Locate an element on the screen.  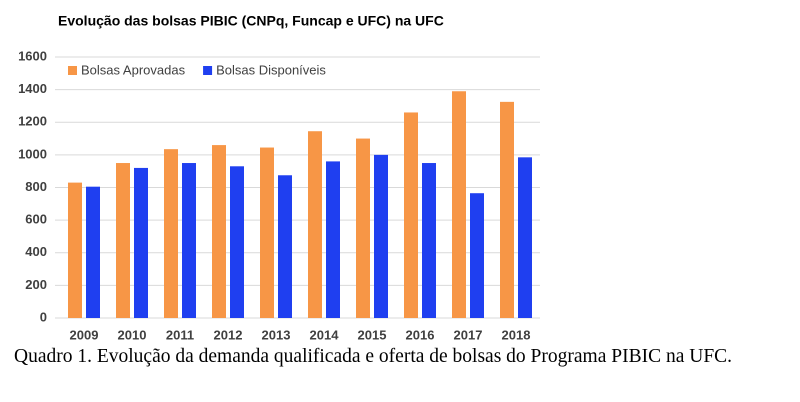
y-tick-label: 600 is located at coordinates (36, 219).